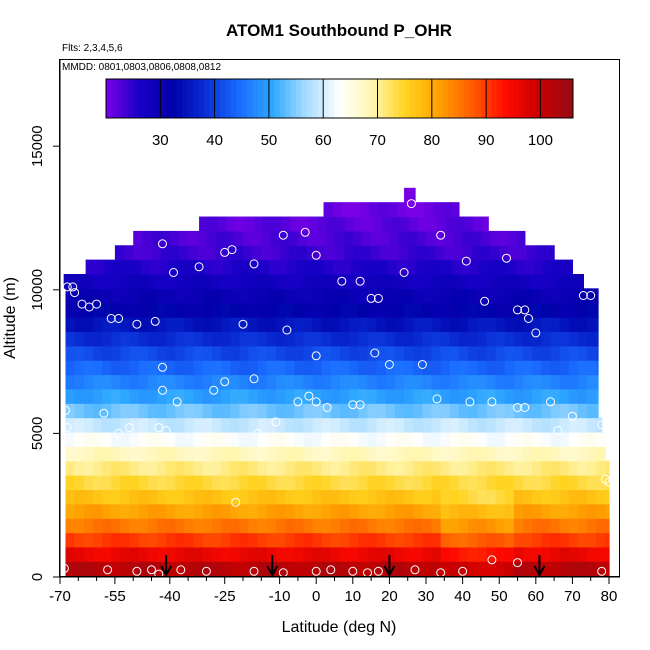 Image resolution: width=650 pixels, height=650 pixels. What do you see at coordinates (535, 596) in the screenshot?
I see `x-tick-label: 60` at bounding box center [535, 596].